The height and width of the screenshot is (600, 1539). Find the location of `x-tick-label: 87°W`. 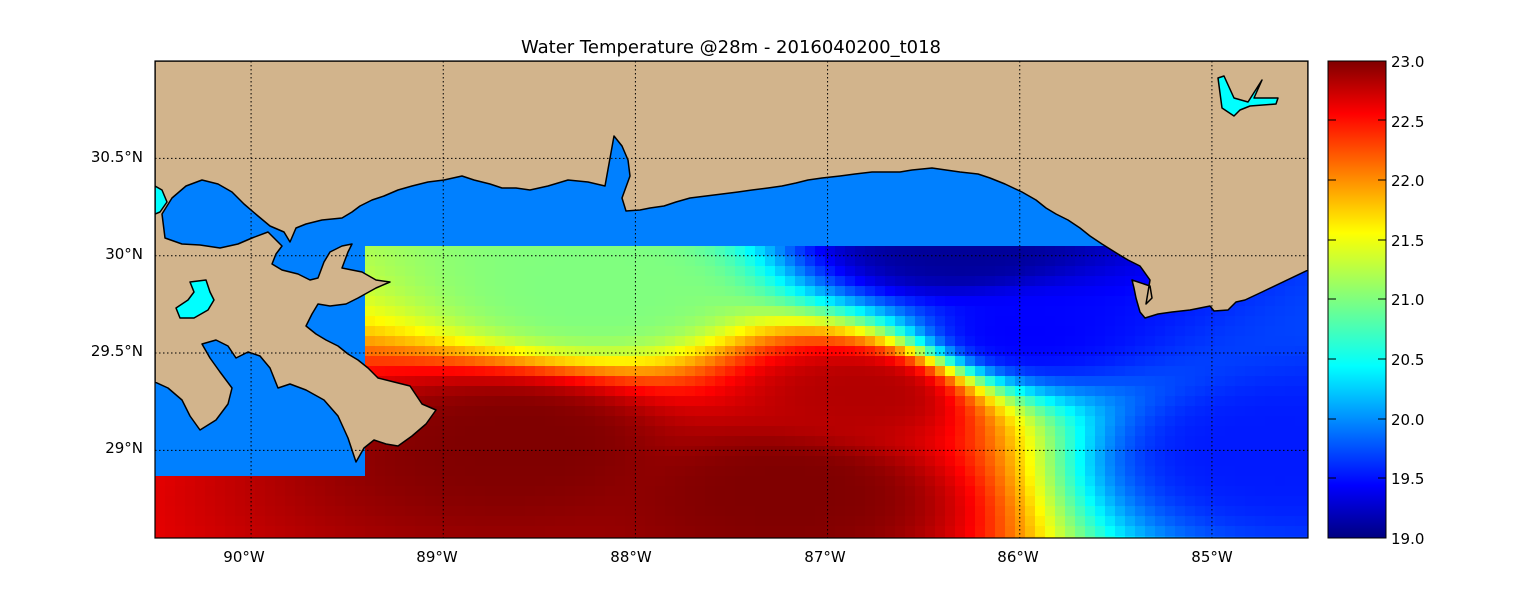

x-tick-label: 87°W is located at coordinates (825, 557).